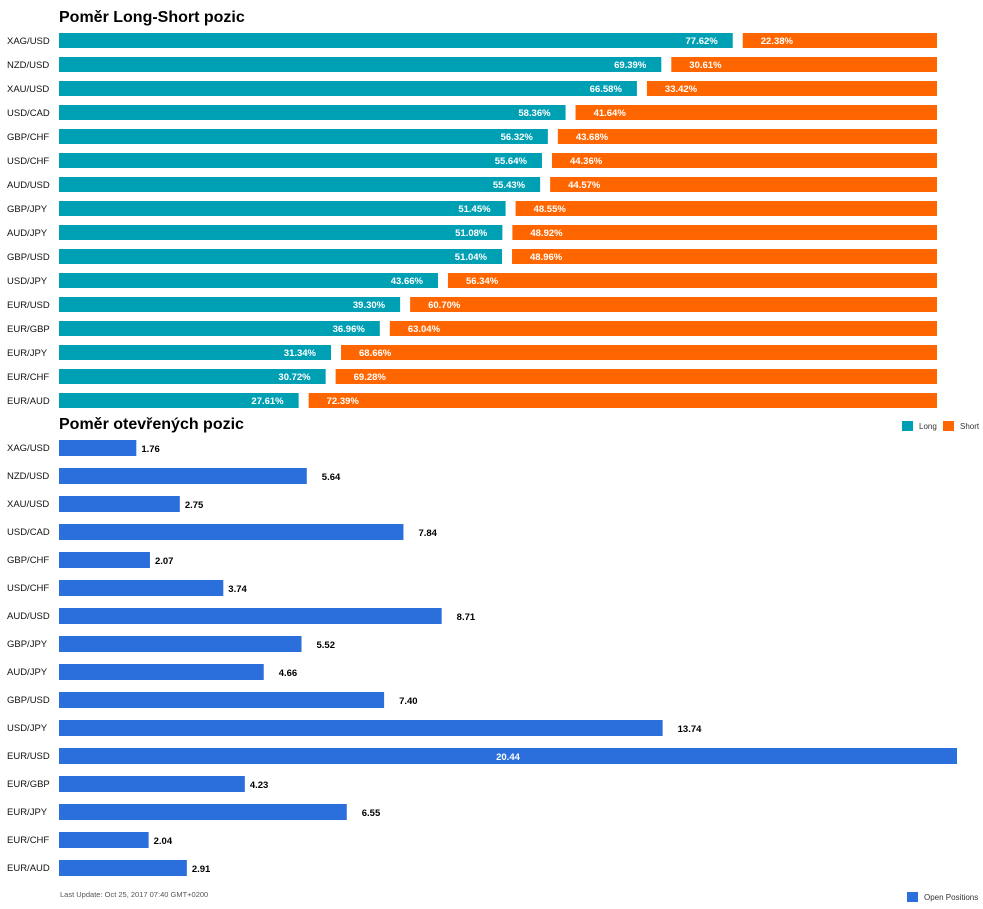 Image resolution: width=983 pixels, height=909 pixels. I want to click on bar-short-eur-gbp, so click(663, 328).